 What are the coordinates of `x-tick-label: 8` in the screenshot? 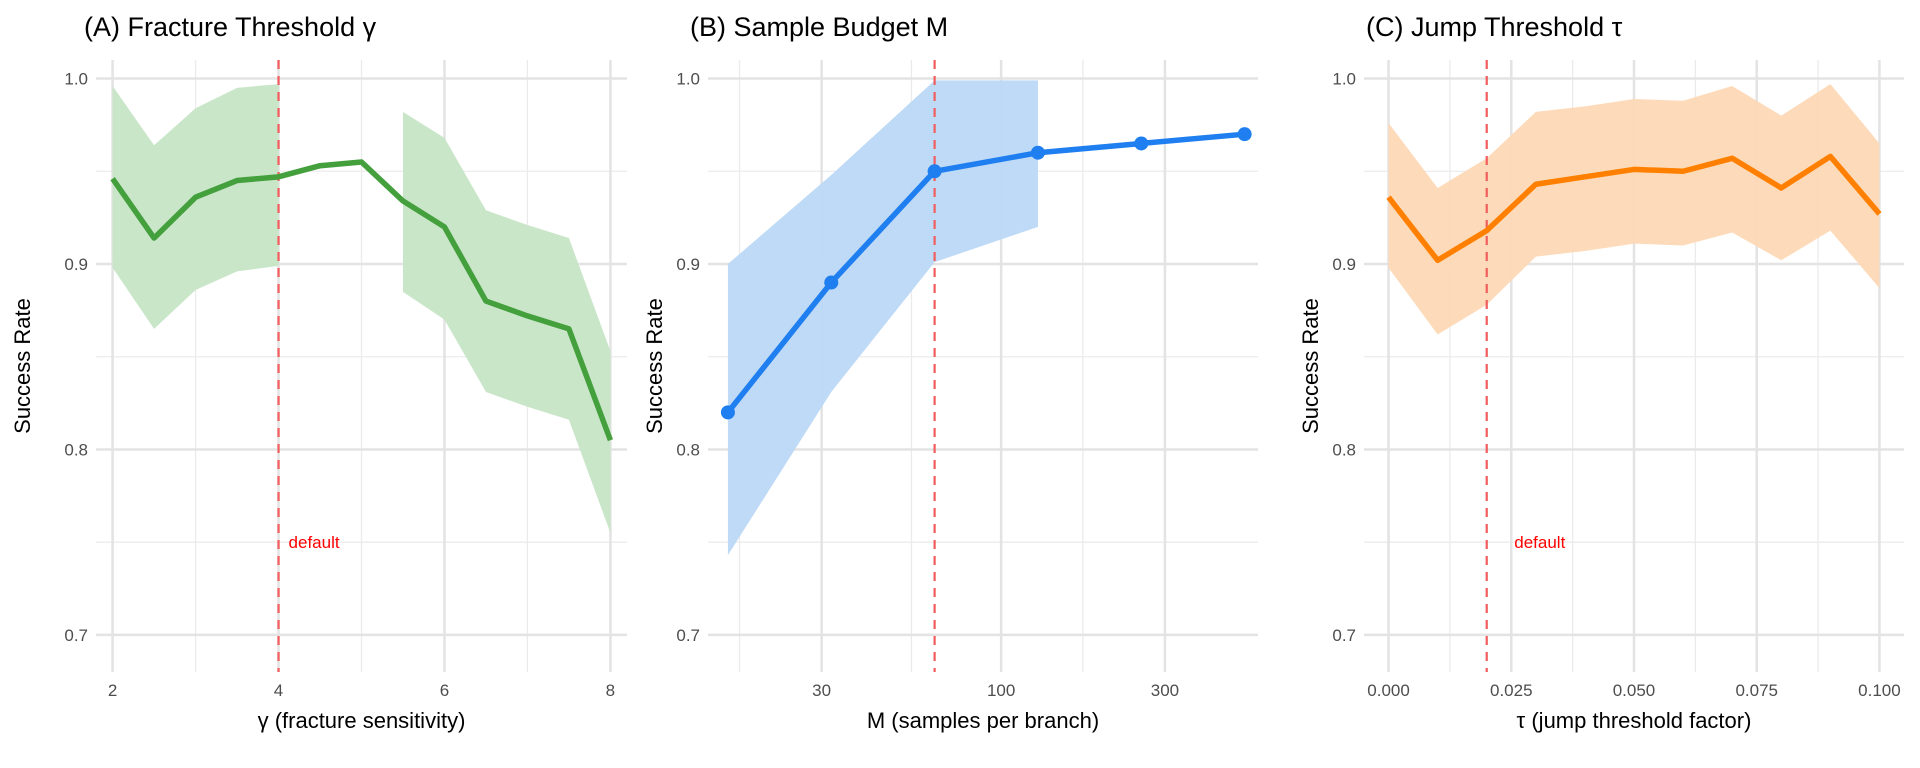 It's located at (610, 690).